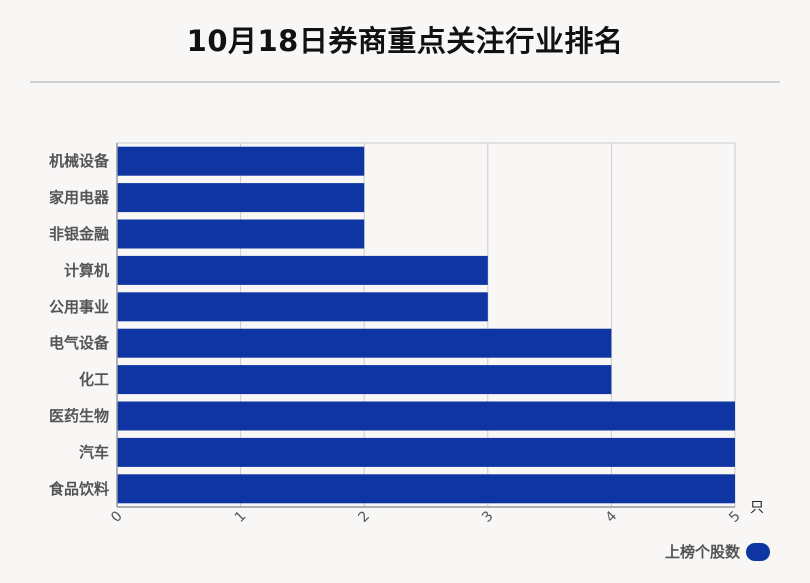 This screenshot has width=810, height=583. I want to click on legend: 上榜个股数, so click(717, 551).